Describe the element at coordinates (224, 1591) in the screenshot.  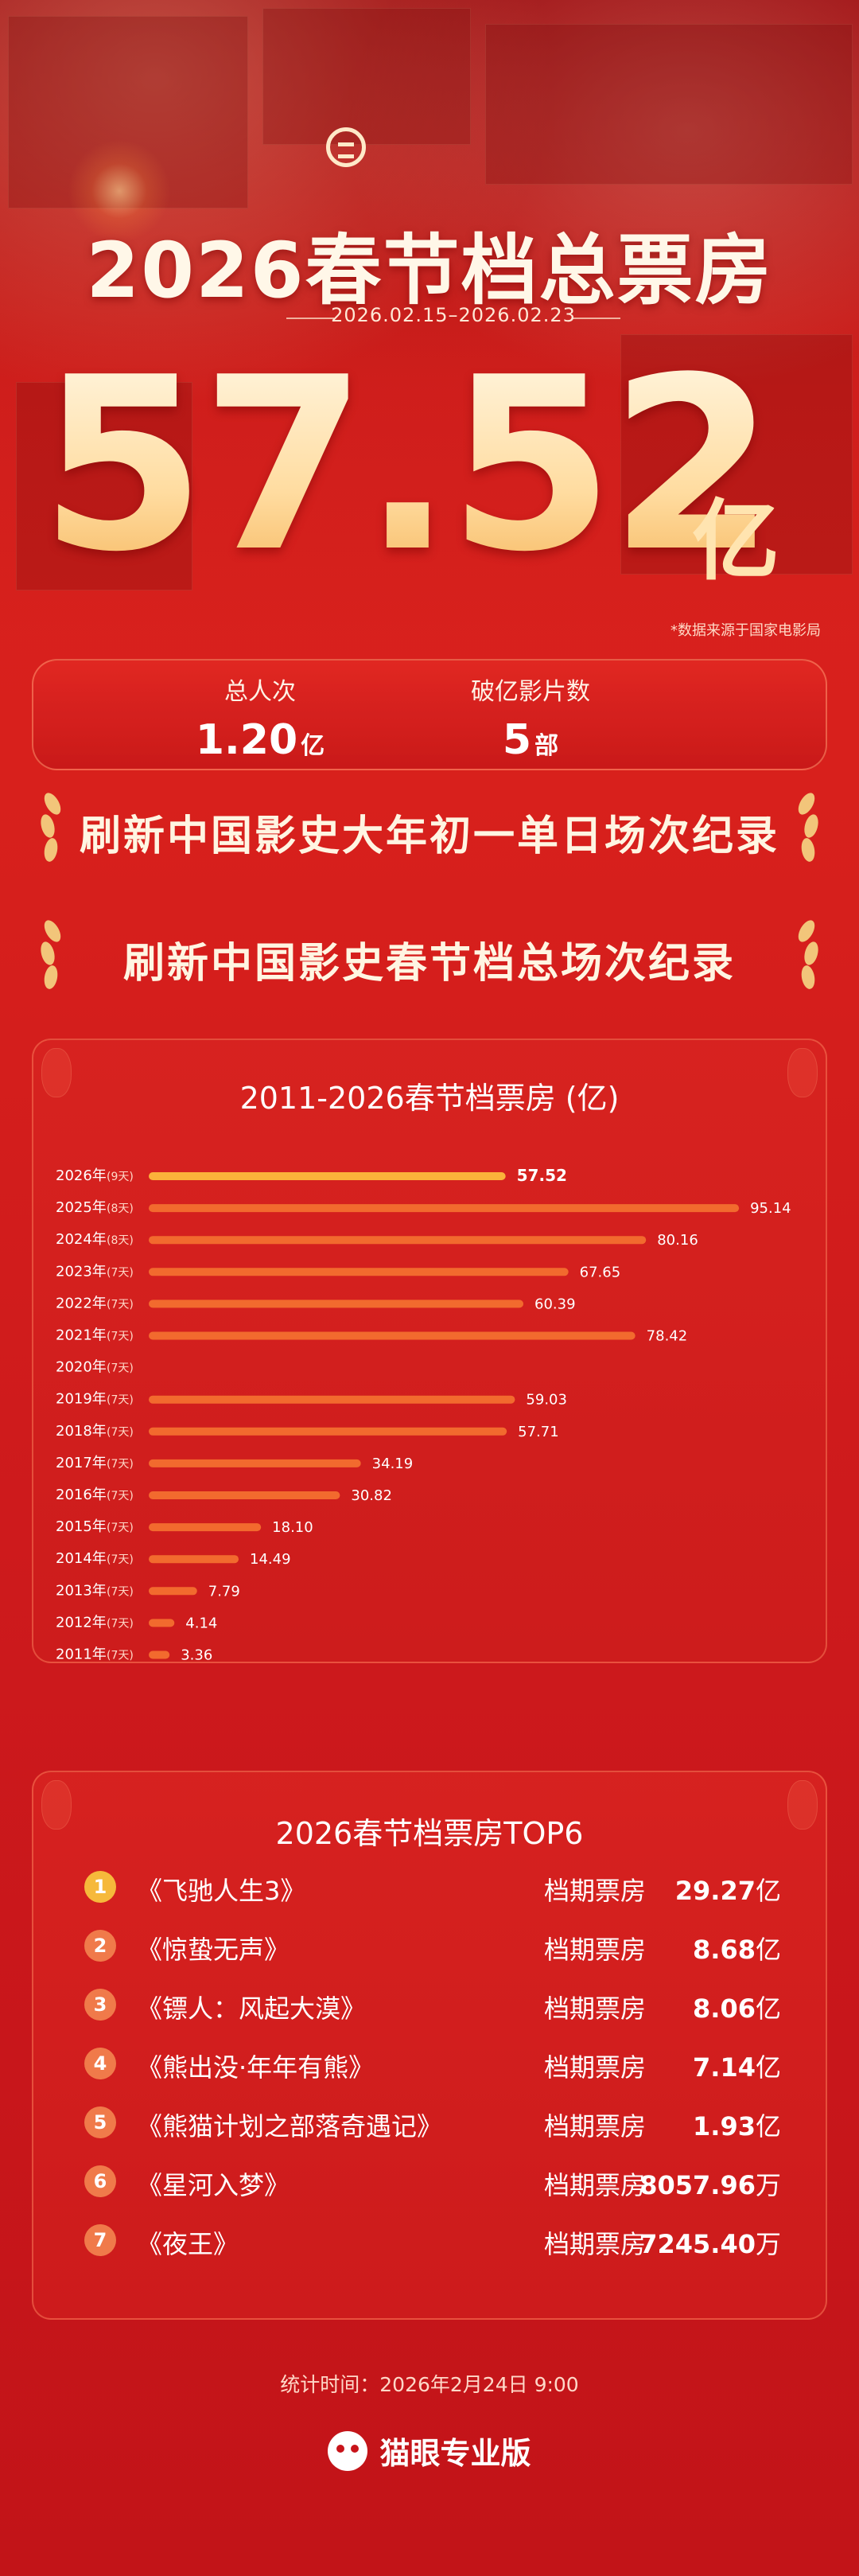
I see `data-label: 7.79` at that location.